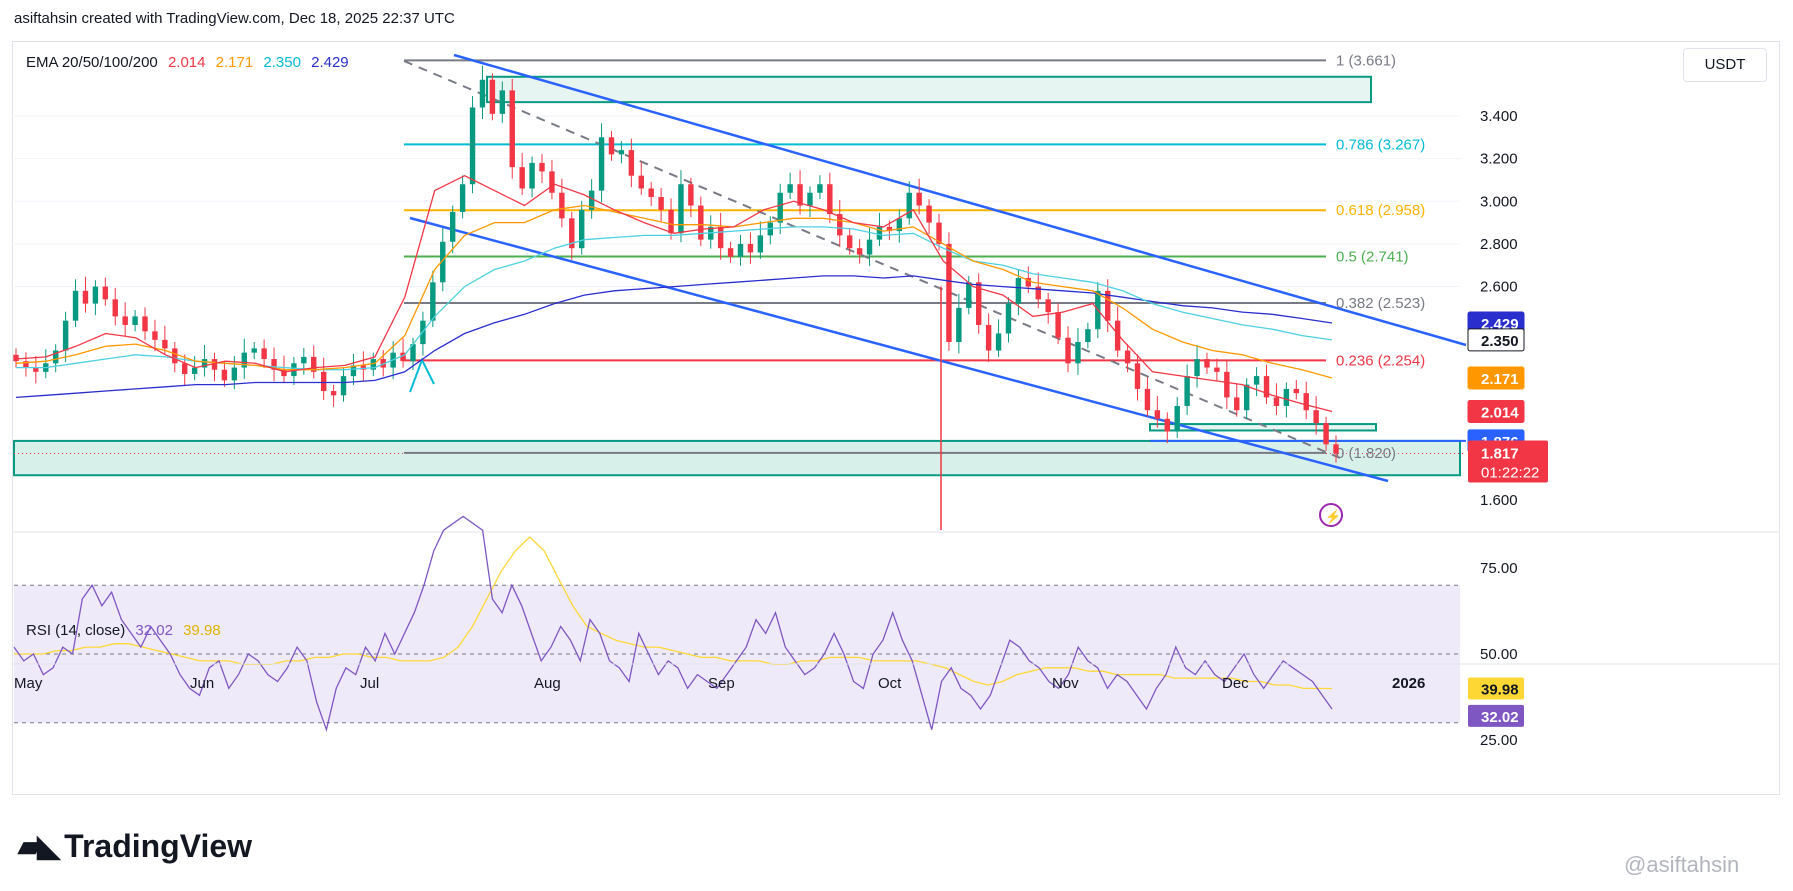 This screenshot has width=1793, height=891. Describe the element at coordinates (1500, 412) in the screenshot. I see `price-label-text: 2.014` at that location.